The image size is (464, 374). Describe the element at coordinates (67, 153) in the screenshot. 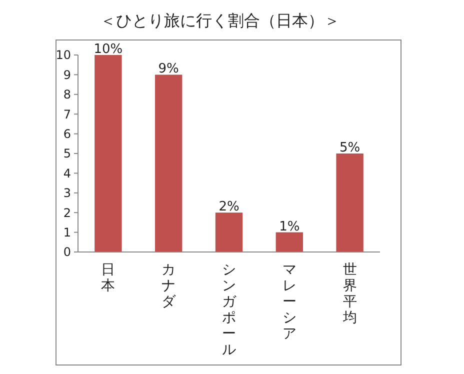

I see `y-tick-label: 5` at that location.